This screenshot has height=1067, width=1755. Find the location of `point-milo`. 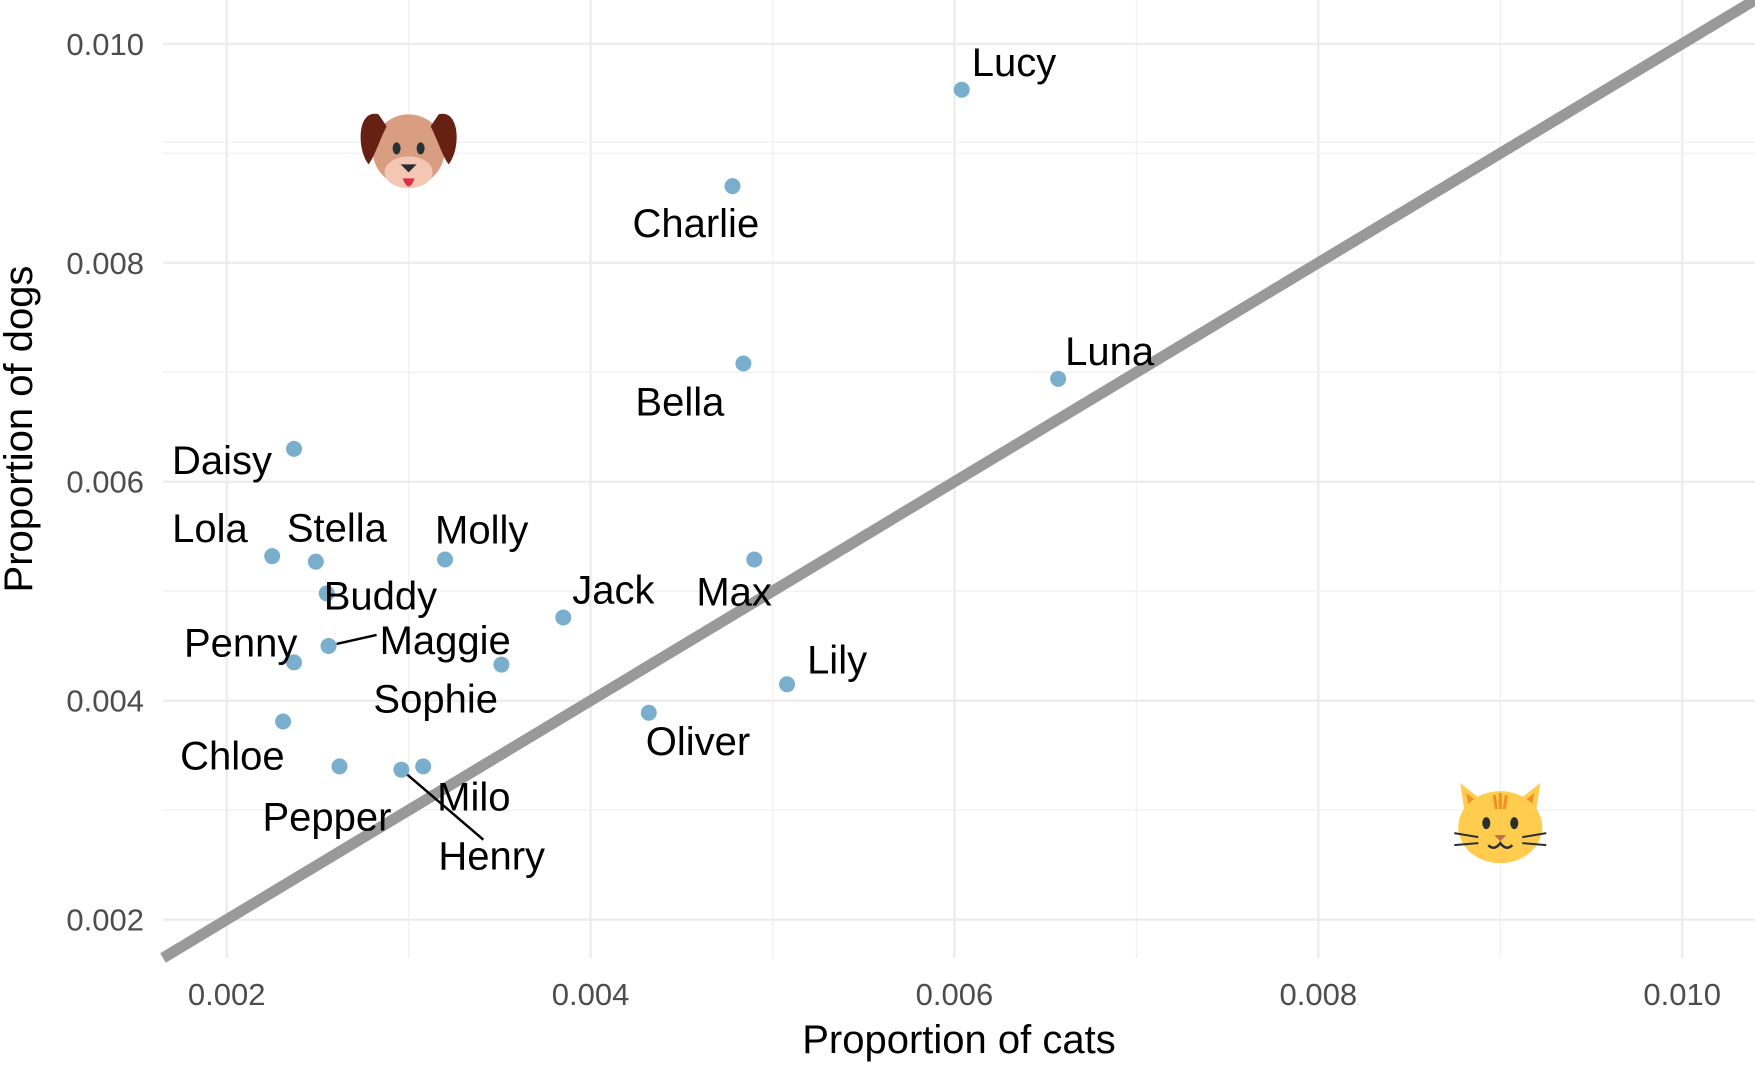

point-milo is located at coordinates (423, 766).